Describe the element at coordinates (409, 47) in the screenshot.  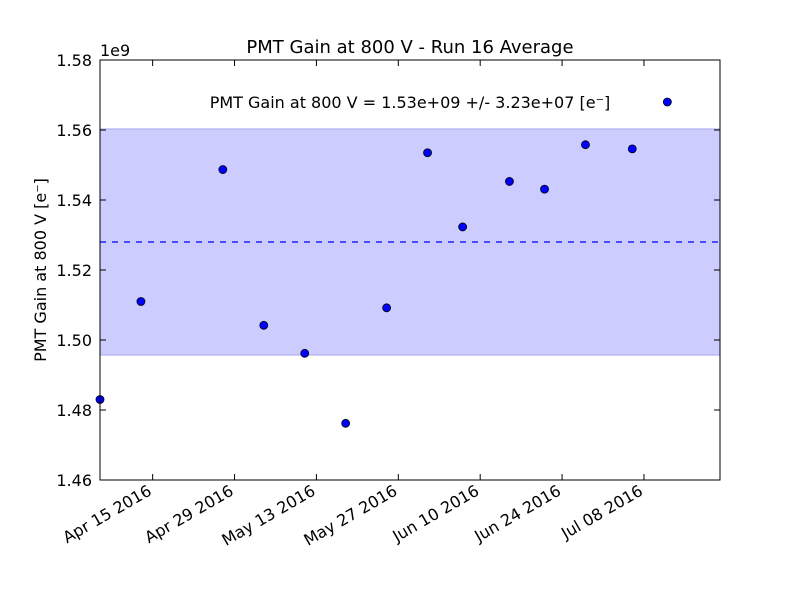
I see `chart-title: PMT Gain at 800 V - Run 16 Average` at that location.